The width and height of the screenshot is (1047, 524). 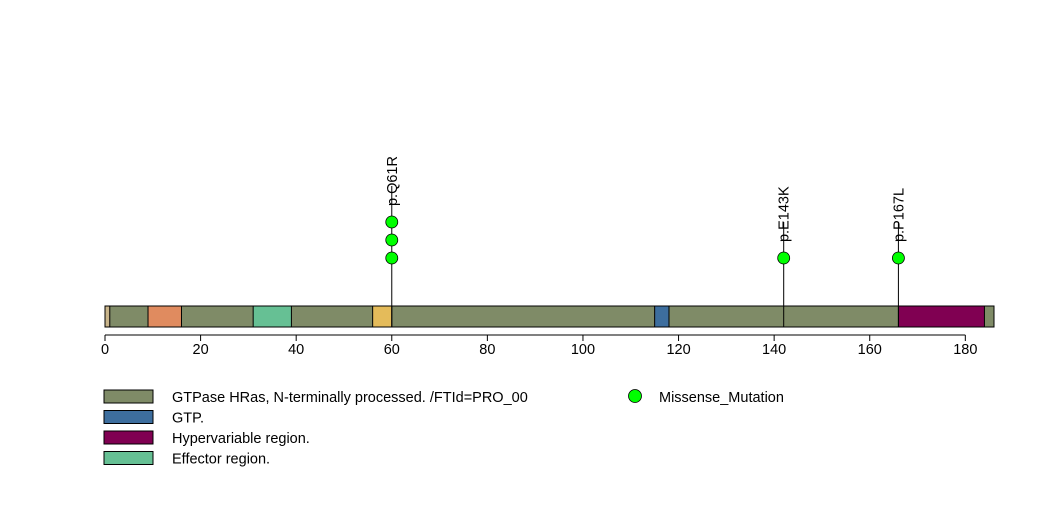 What do you see at coordinates (583, 350) in the screenshot?
I see `x-tick-label: 100` at bounding box center [583, 350].